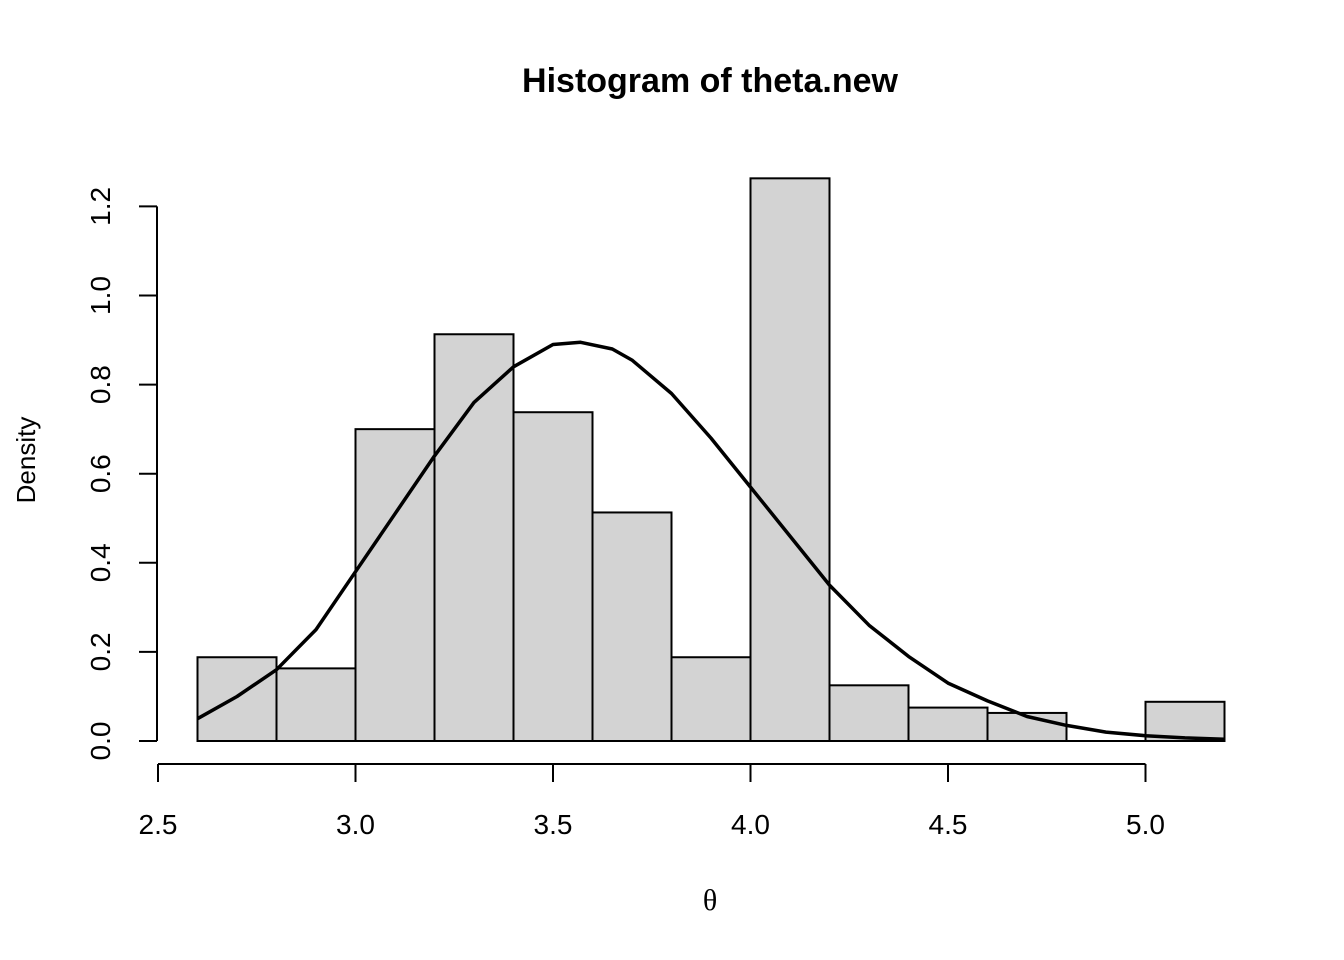  Describe the element at coordinates (100, 206) in the screenshot. I see `y-tick-label: 1.2` at that location.